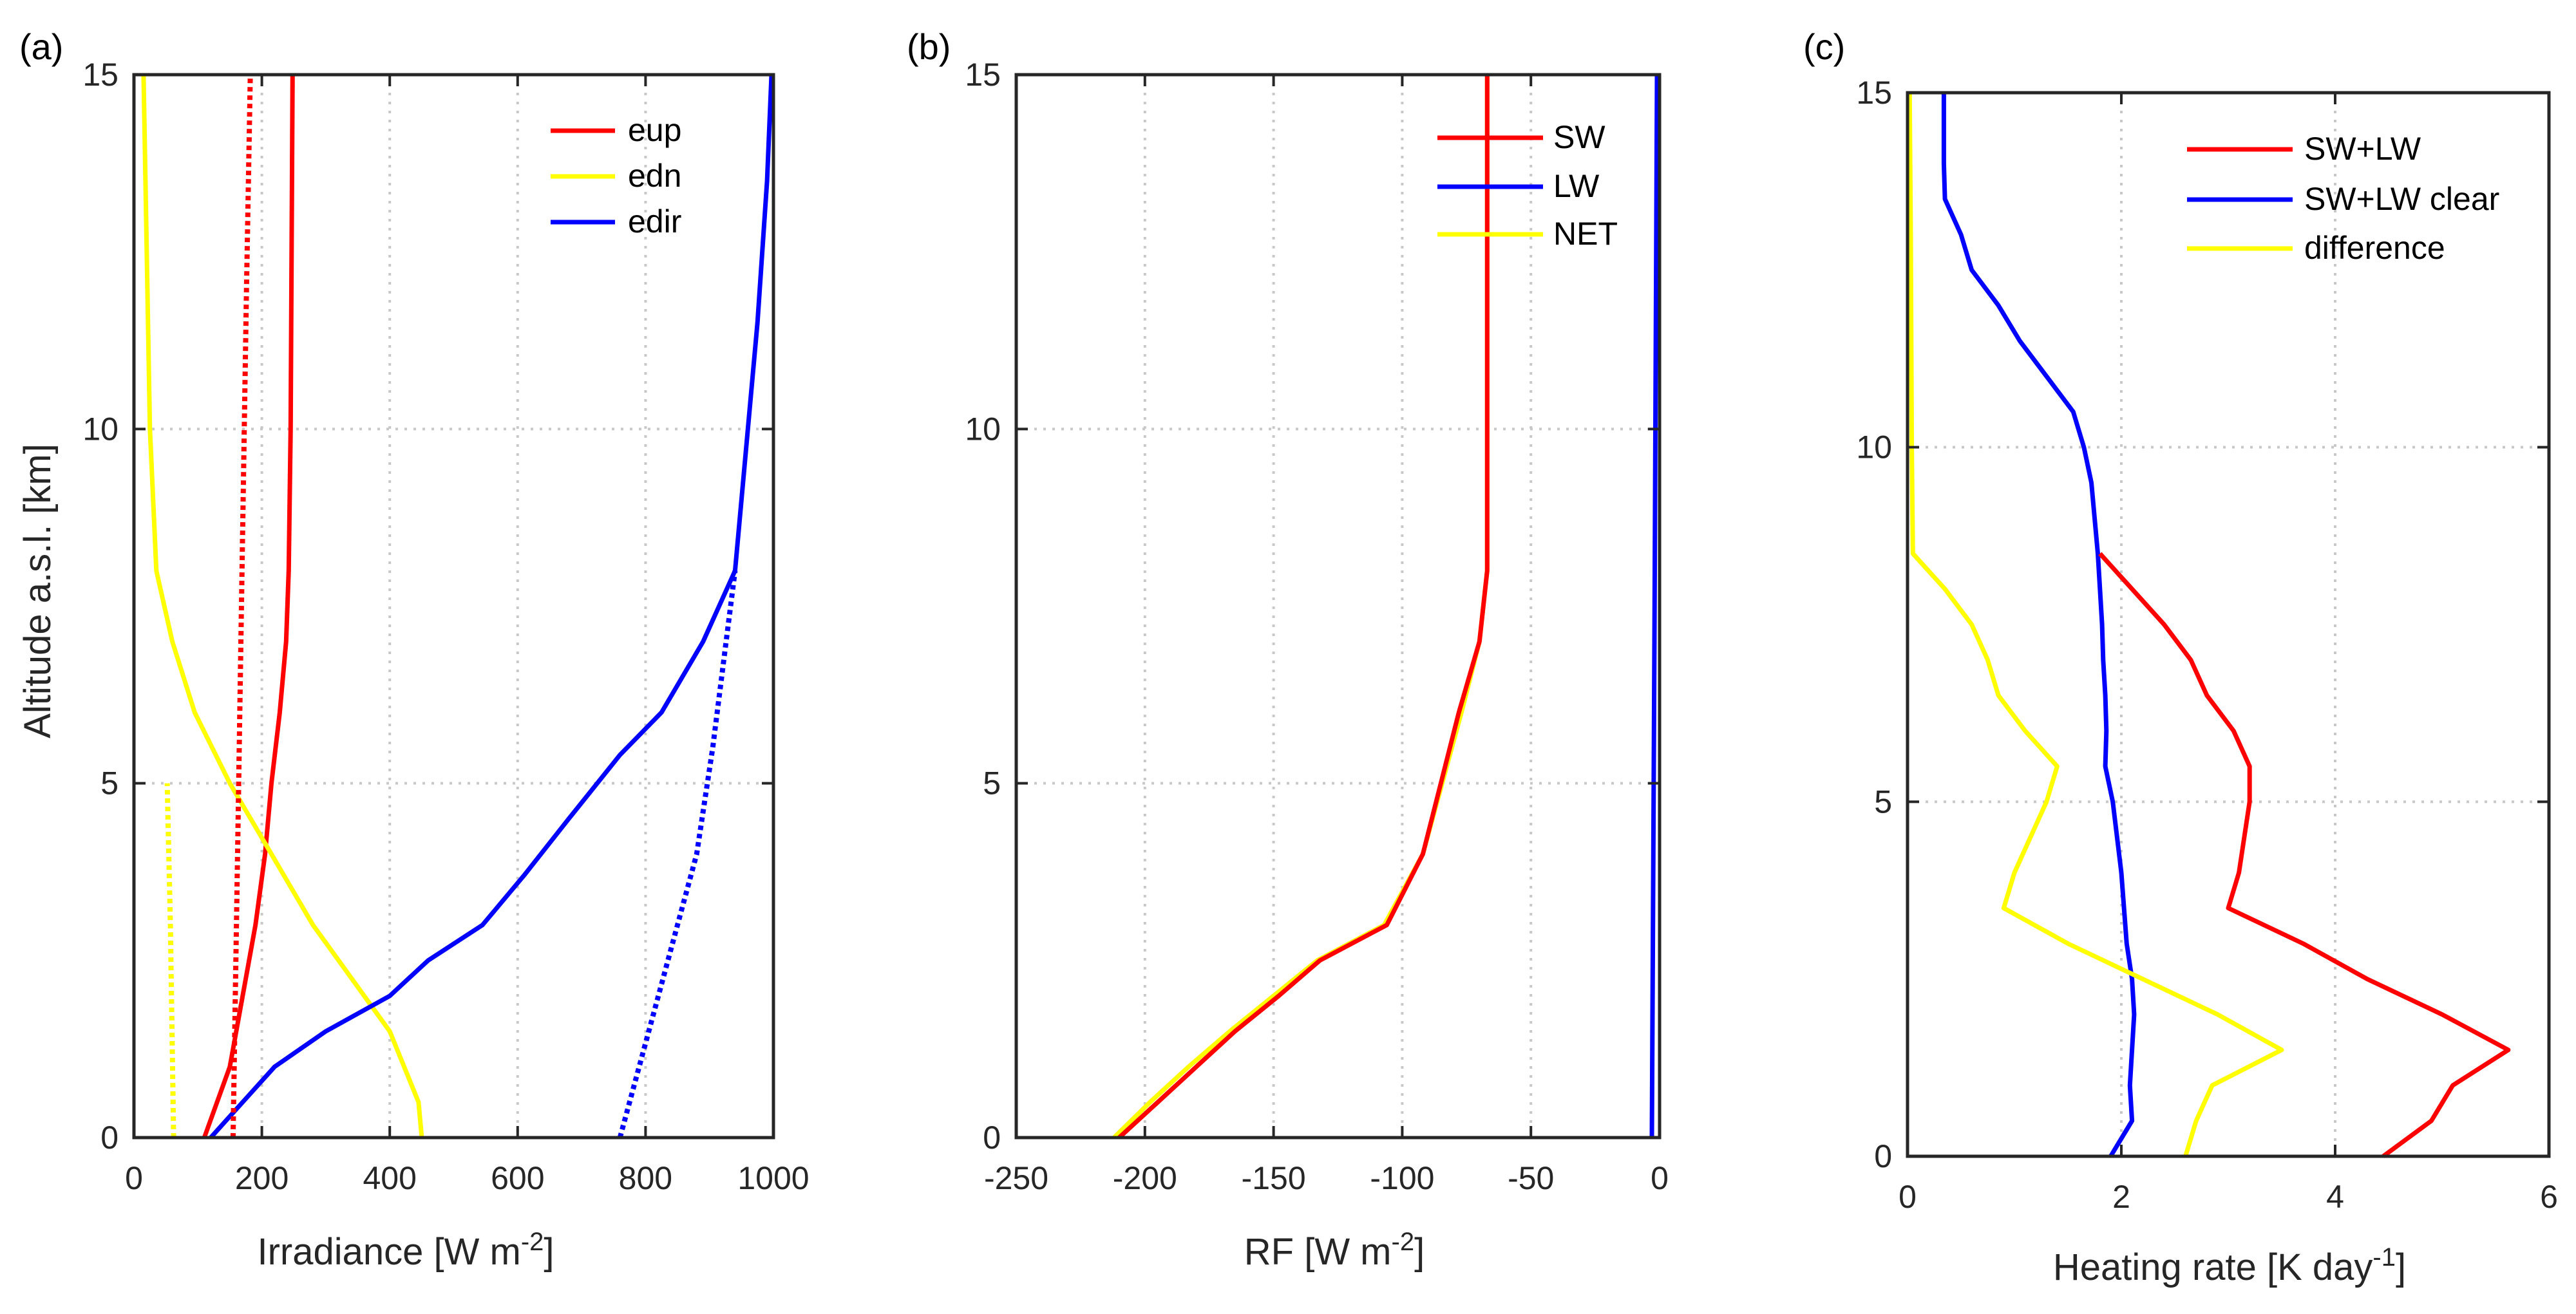 The width and height of the screenshot is (2576, 1314). Describe the element at coordinates (1874, 447) in the screenshot. I see `panel-c-ytick-label: 10` at that location.